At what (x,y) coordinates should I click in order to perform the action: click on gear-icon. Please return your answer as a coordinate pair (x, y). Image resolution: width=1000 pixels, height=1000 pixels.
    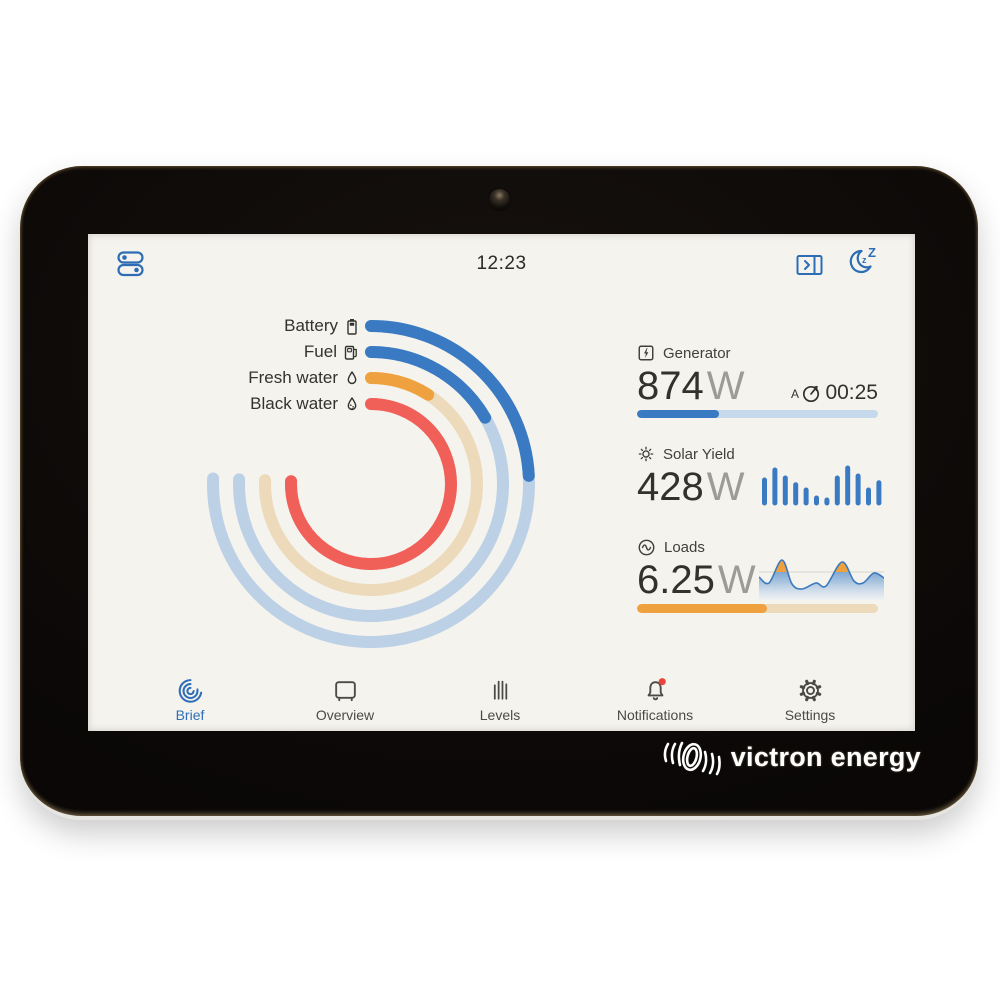
    Looking at the image, I should click on (810, 690).